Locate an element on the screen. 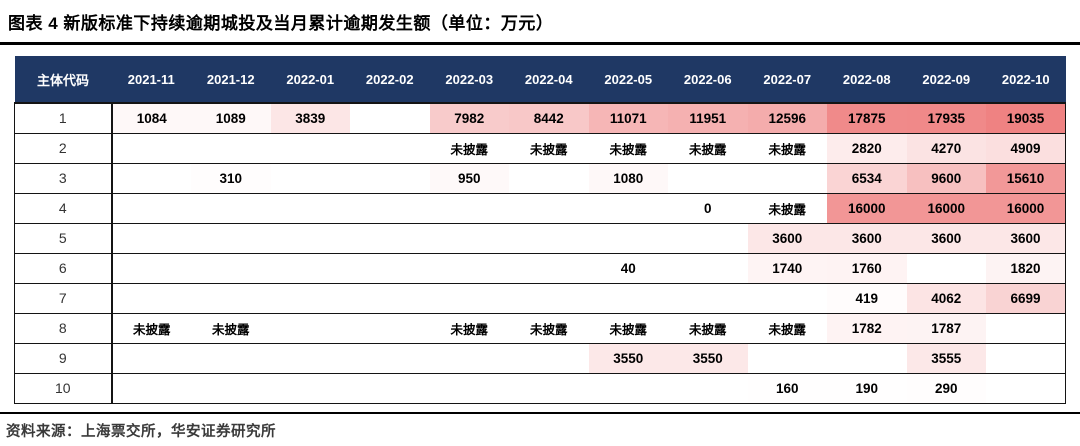 The height and width of the screenshot is (446, 1080). data-cell: 310 is located at coordinates (231, 177).